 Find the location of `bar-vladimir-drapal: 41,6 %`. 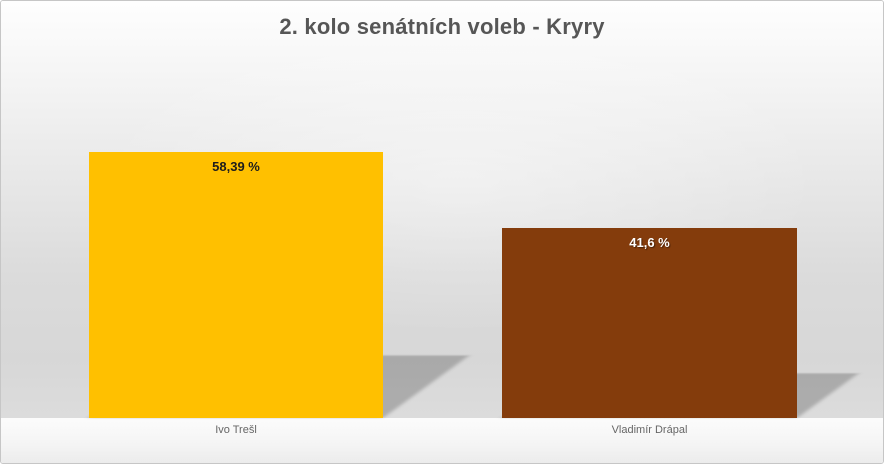

bar-vladimir-drapal: 41,6 % is located at coordinates (649, 323).